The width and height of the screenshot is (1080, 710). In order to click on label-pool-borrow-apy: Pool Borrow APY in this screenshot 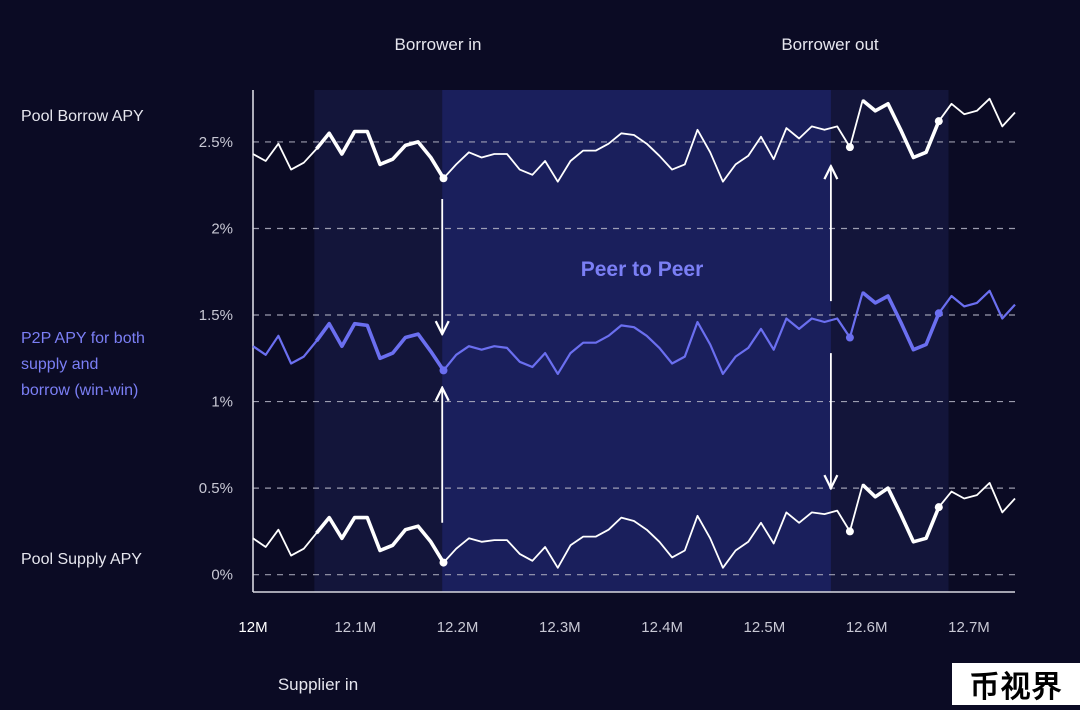, I will do `click(82, 116)`.